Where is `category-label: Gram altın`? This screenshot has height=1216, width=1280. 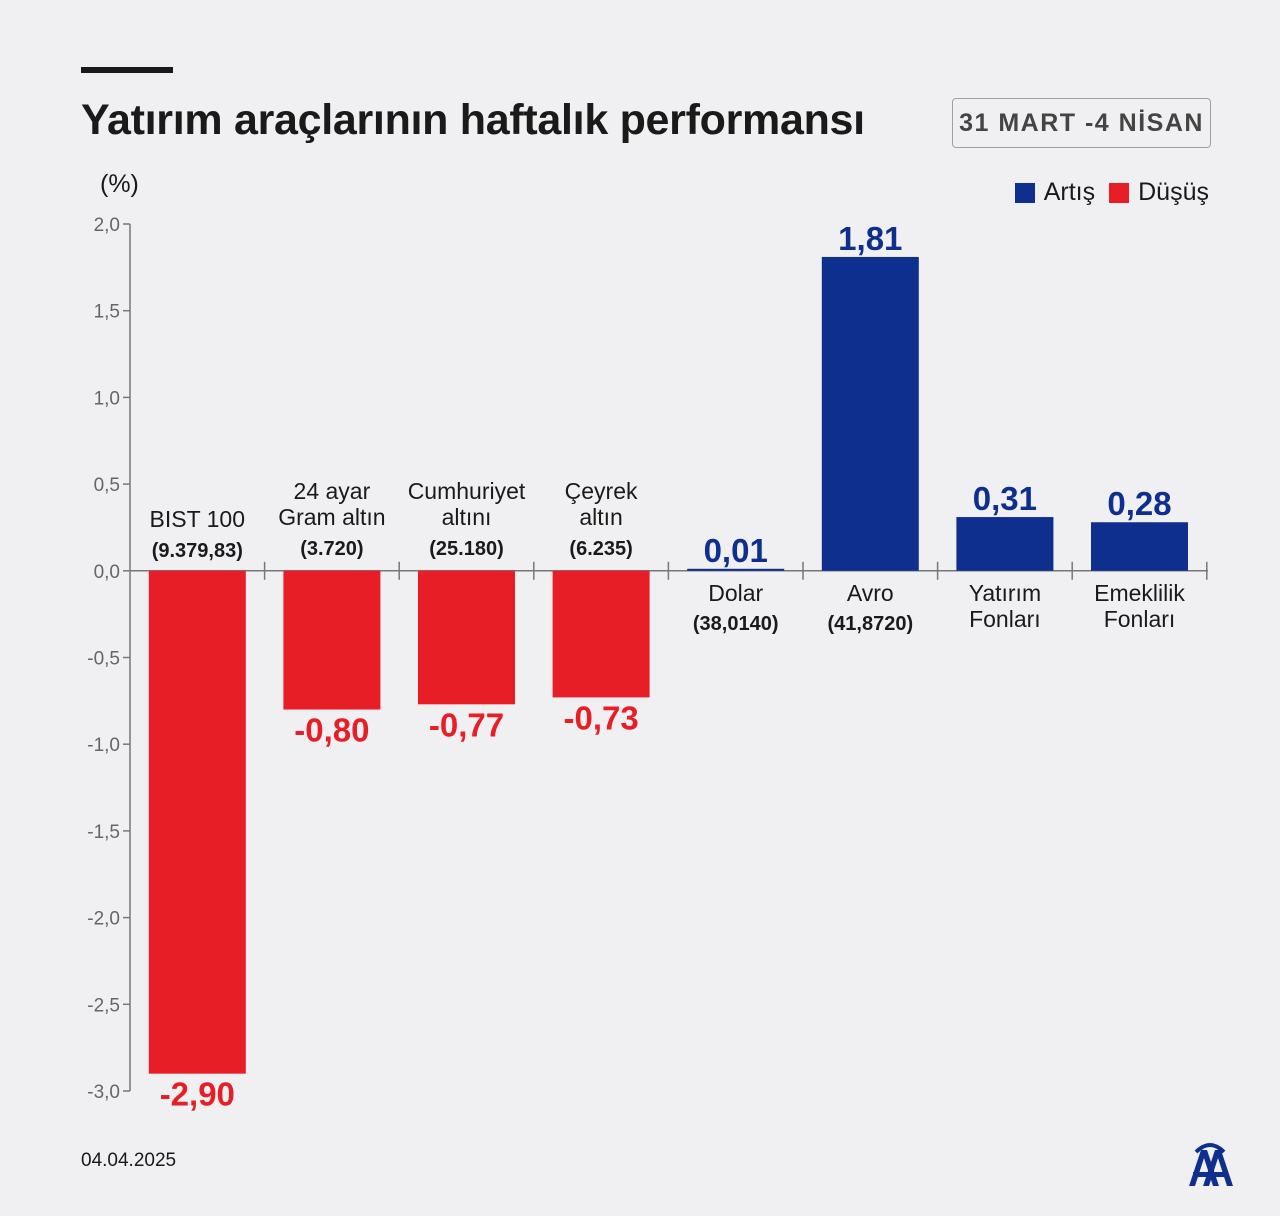
category-label: Gram altın is located at coordinates (331, 517).